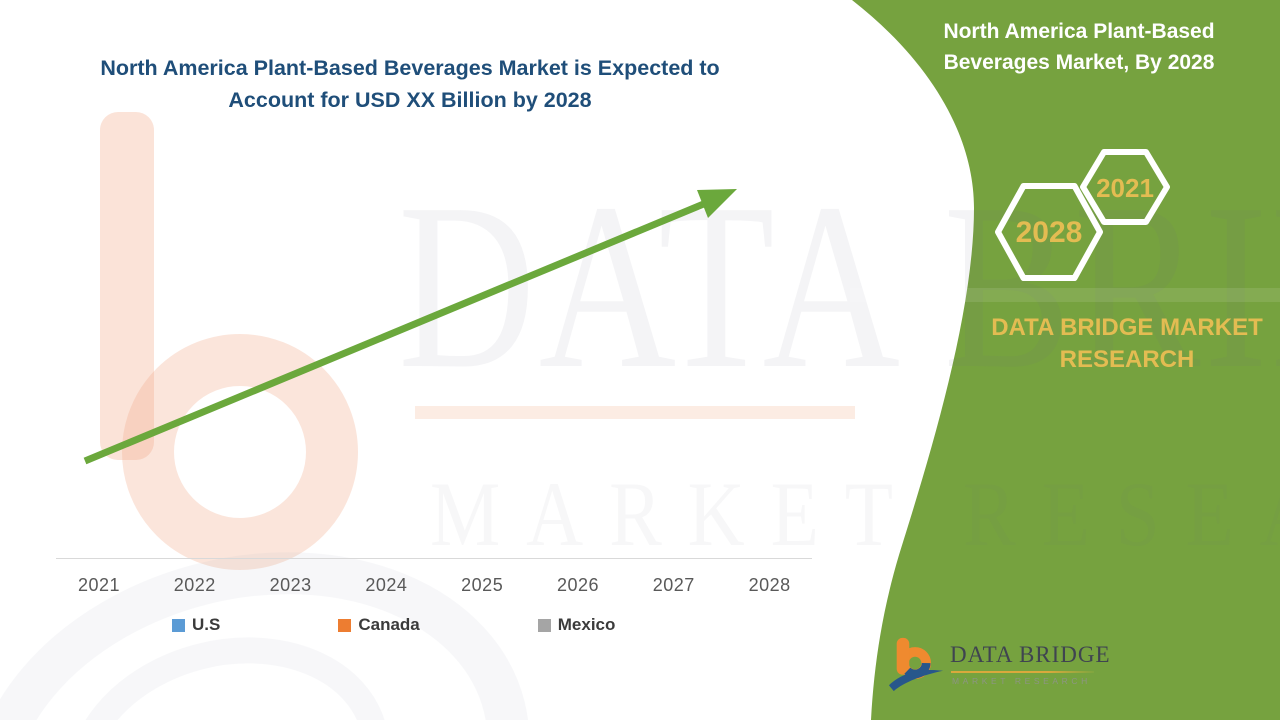  What do you see at coordinates (194, 585) in the screenshot?
I see `x-axis-label-2022: 2022` at bounding box center [194, 585].